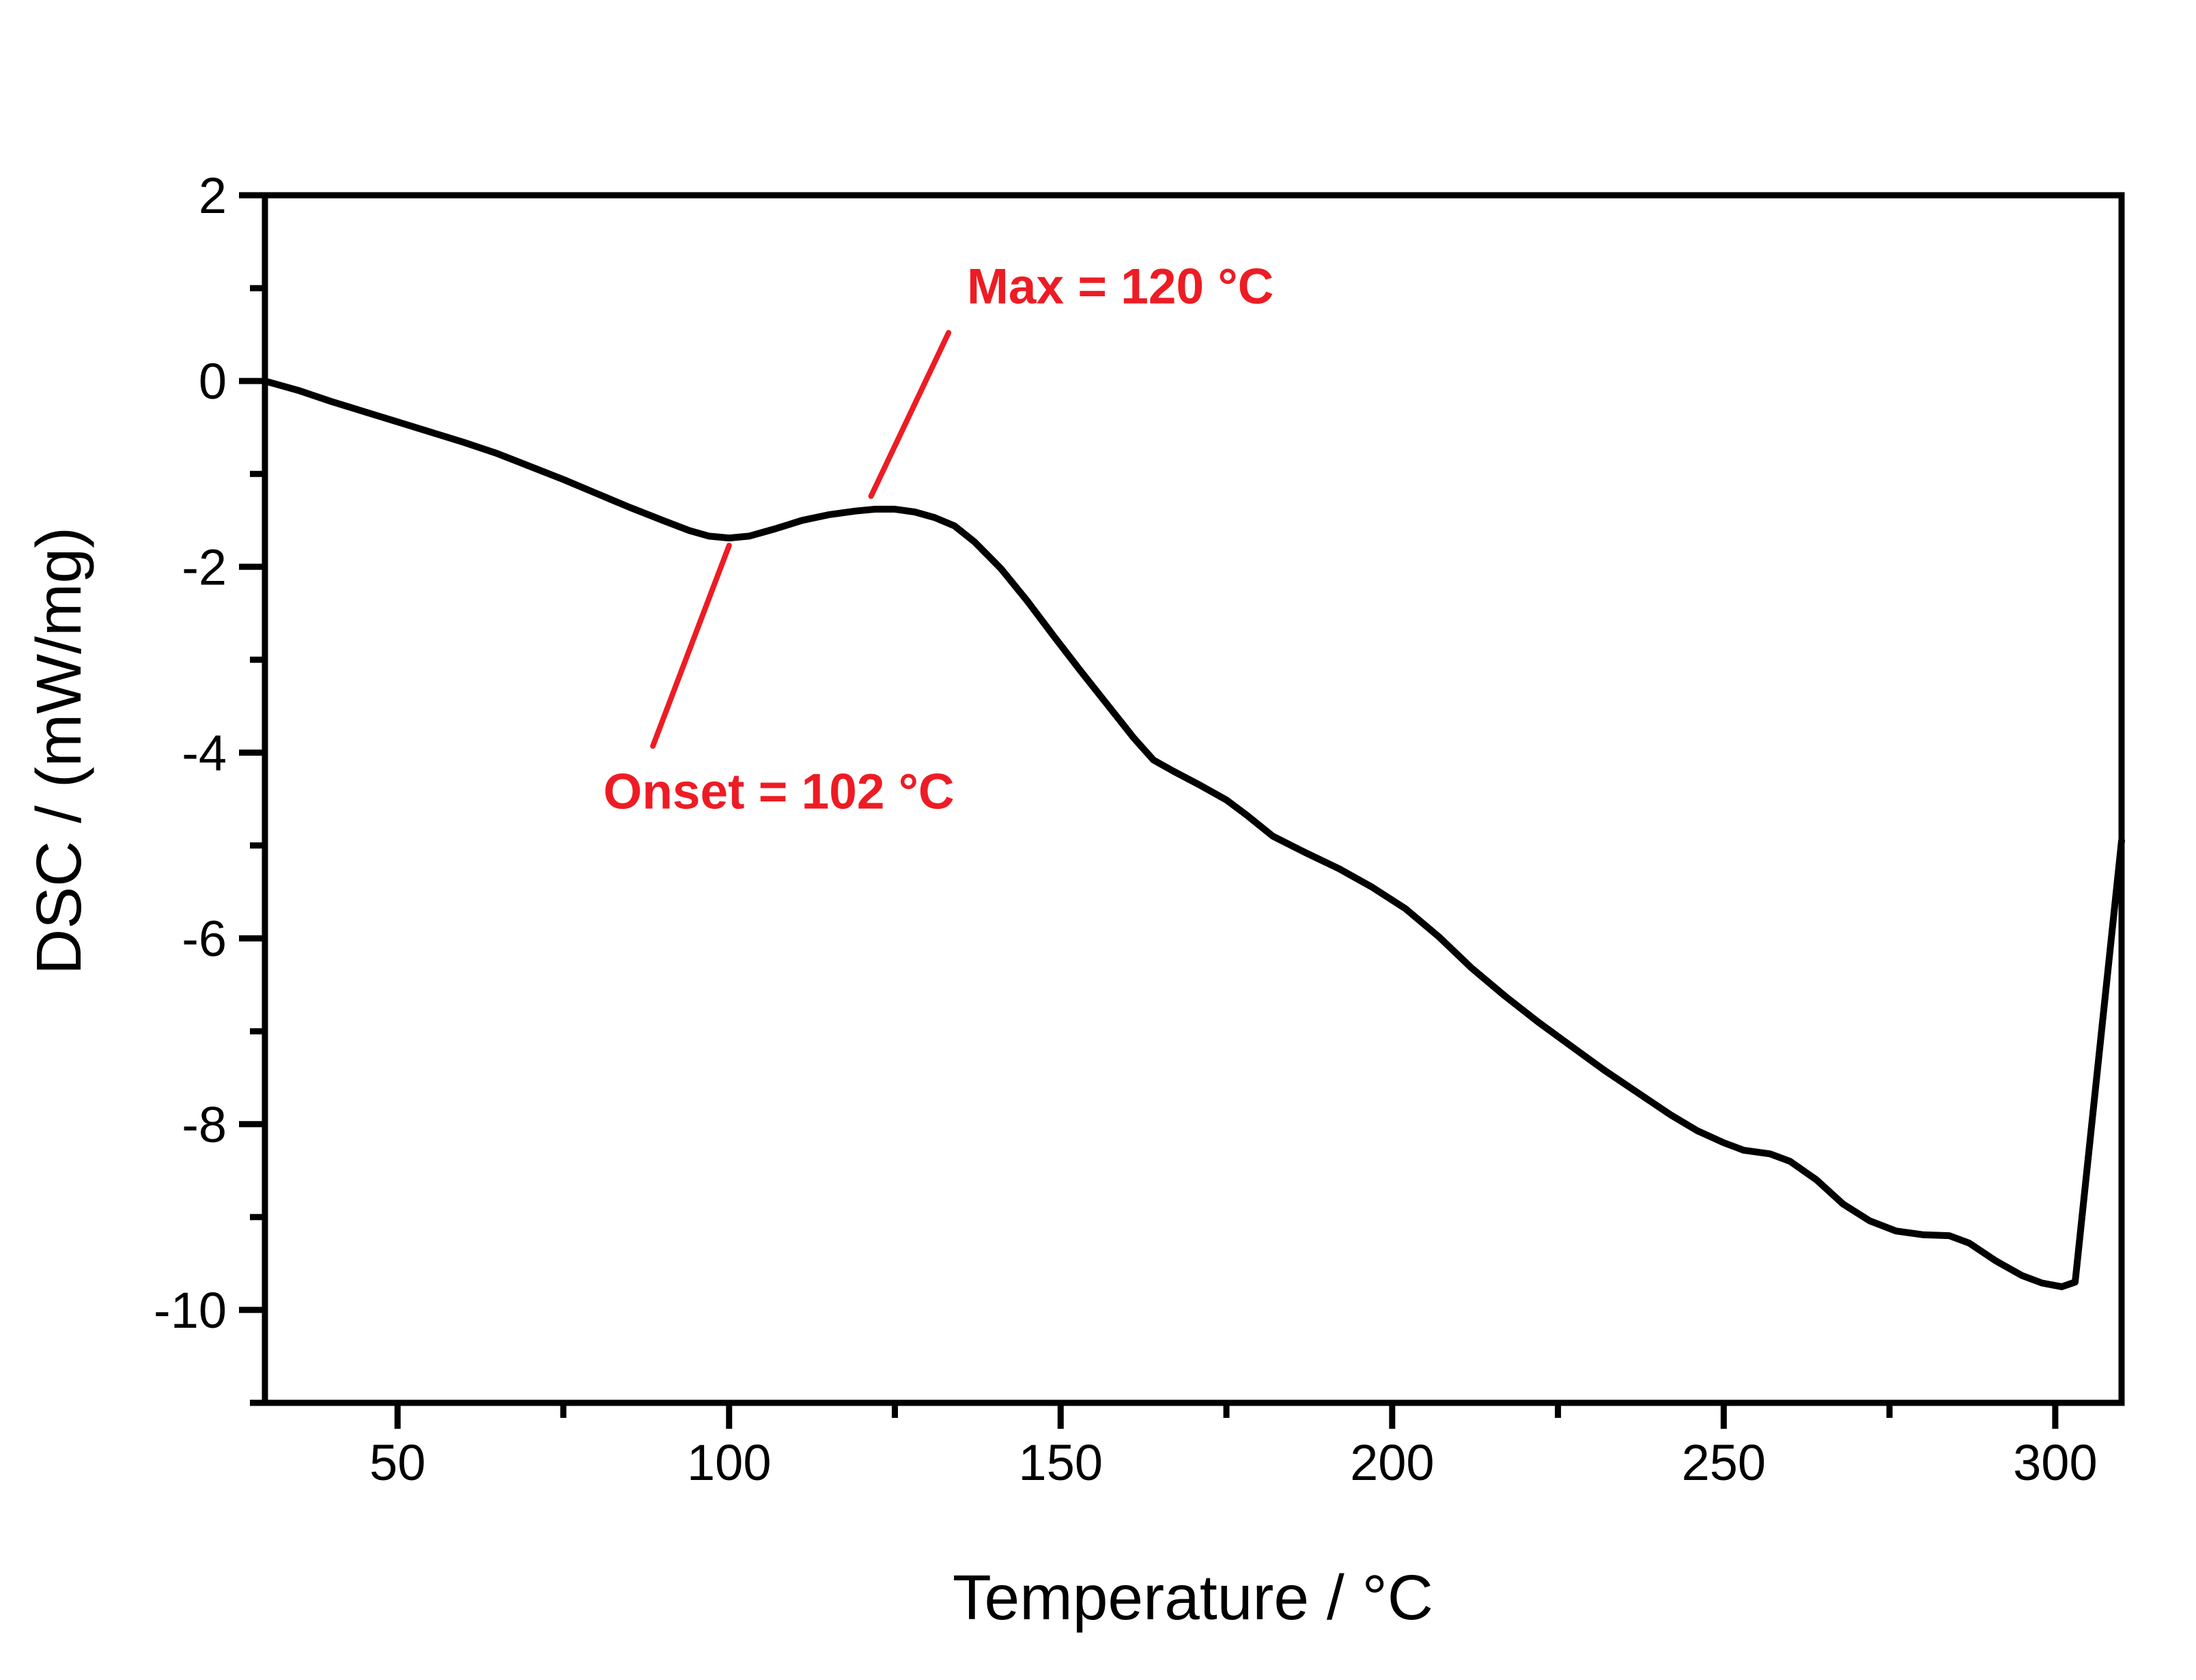  Describe the element at coordinates (1120, 286) in the screenshot. I see `max-annotation-label: Max = 120 °C` at that location.